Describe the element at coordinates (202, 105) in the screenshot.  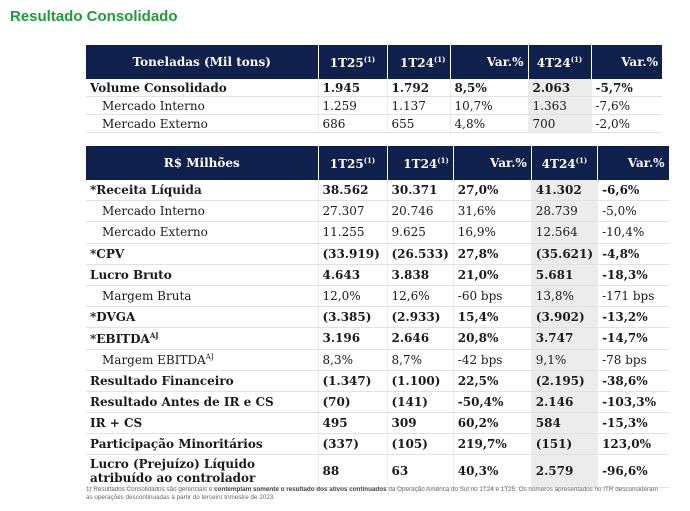
I see `row-label: Mercado Interno` at that location.